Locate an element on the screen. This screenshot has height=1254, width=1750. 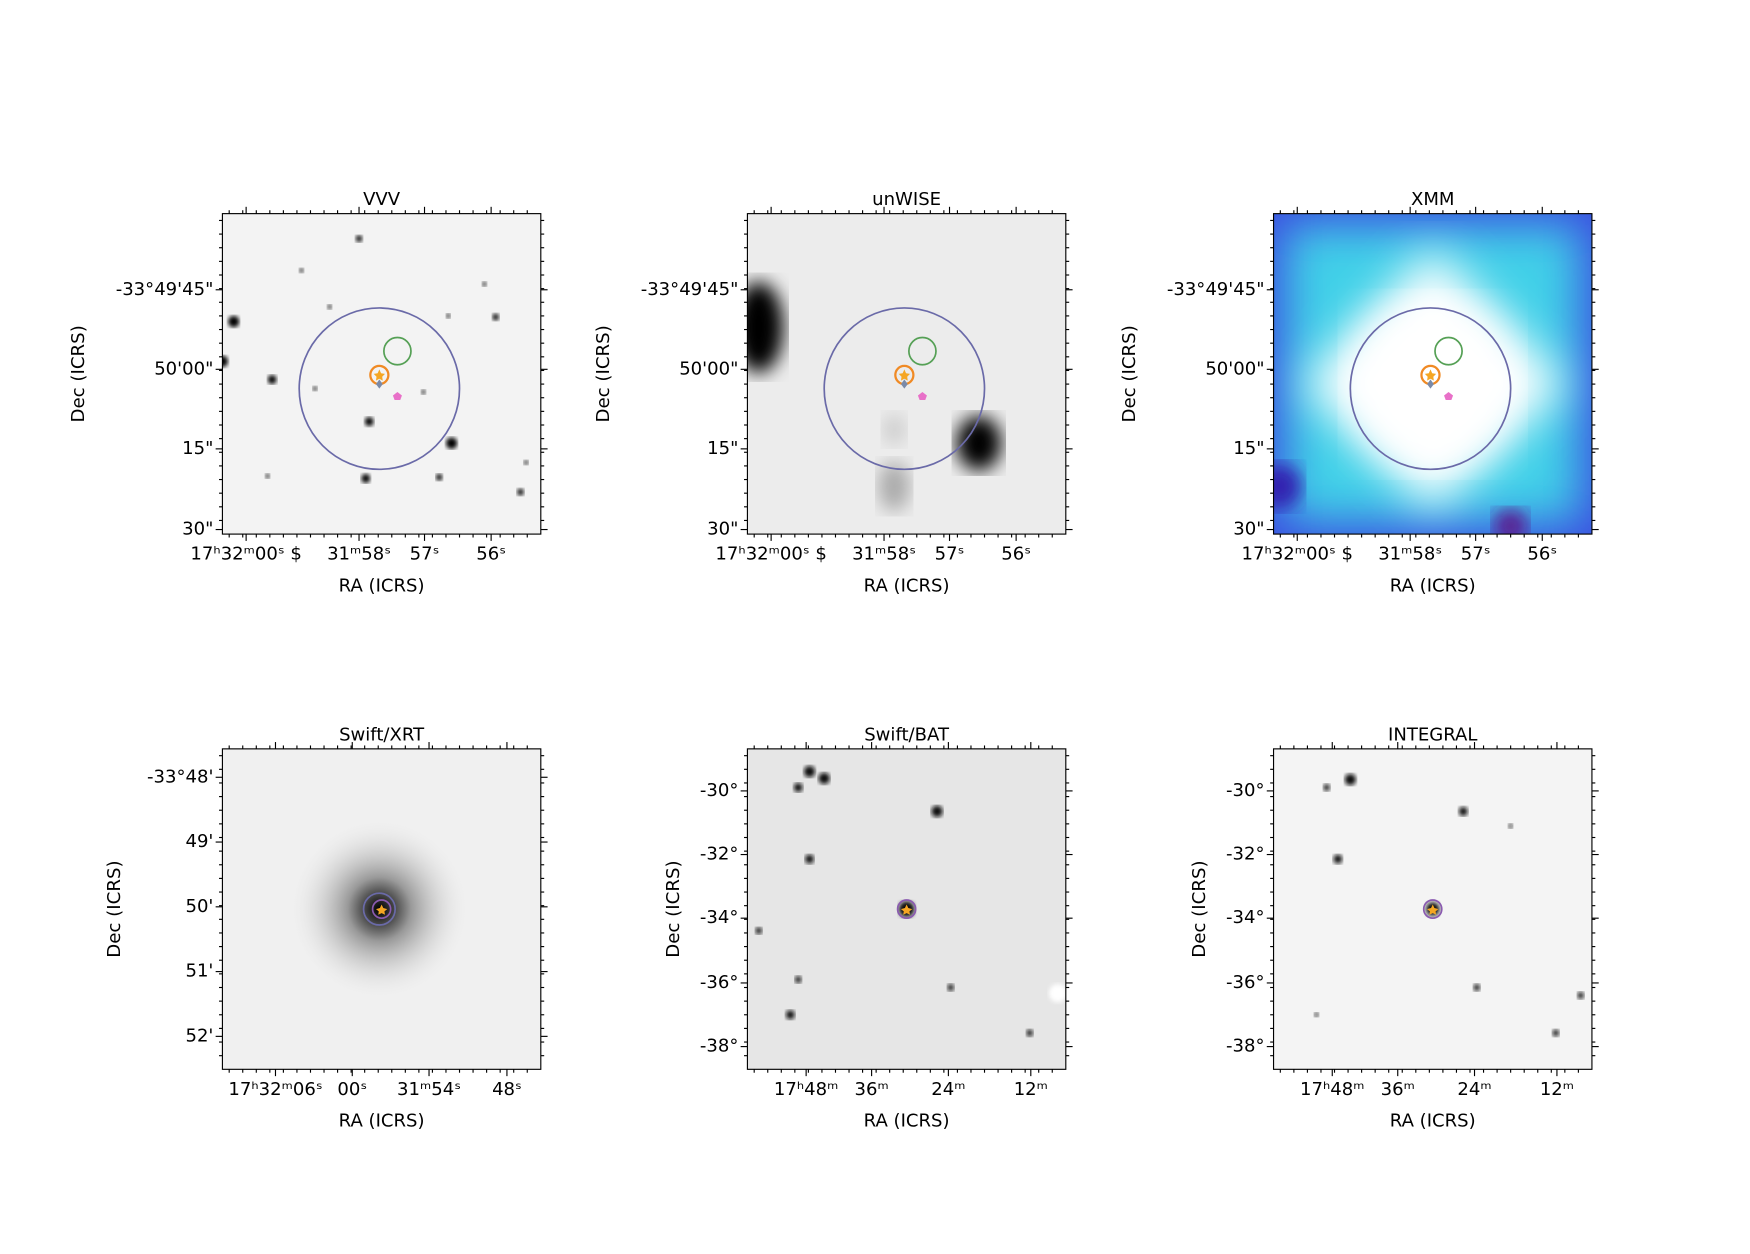
panel-title: XMM is located at coordinates (1433, 199).